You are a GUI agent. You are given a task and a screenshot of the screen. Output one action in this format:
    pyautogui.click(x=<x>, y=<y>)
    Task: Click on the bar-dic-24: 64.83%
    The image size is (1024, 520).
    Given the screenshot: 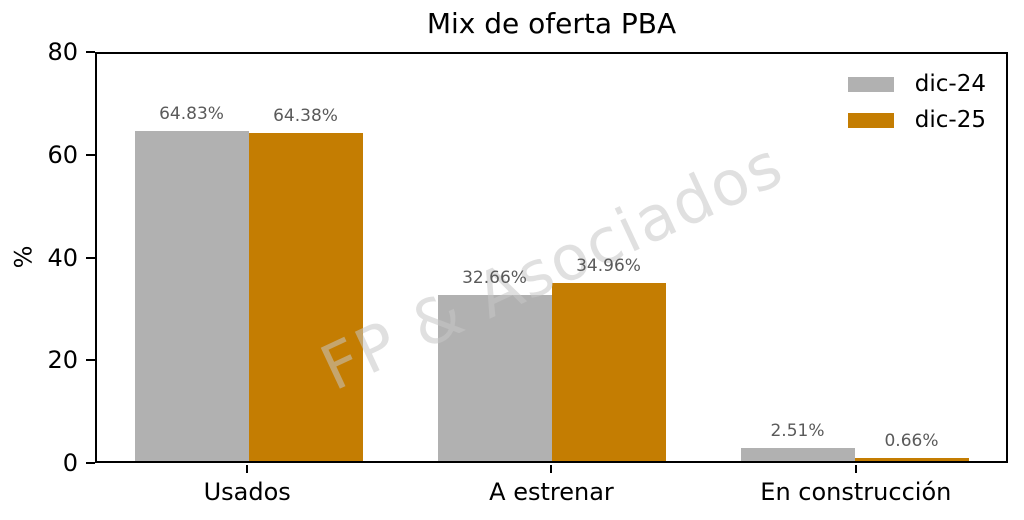 What is the action you would take?
    pyautogui.click(x=191, y=282)
    